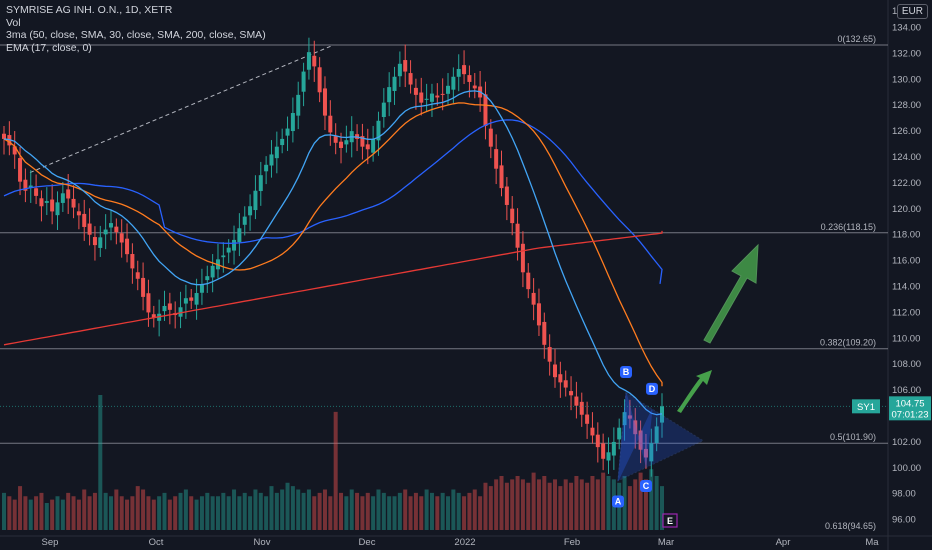 The width and height of the screenshot is (932, 550). I want to click on small-bullish-arrow, so click(694, 391).